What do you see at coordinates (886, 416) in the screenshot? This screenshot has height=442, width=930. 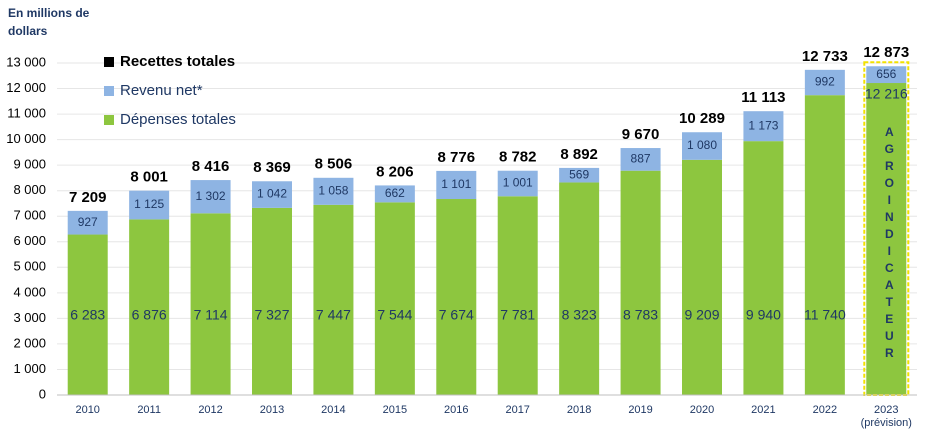 I see `x-tick-label: 2023 (prévision)` at bounding box center [886, 416].